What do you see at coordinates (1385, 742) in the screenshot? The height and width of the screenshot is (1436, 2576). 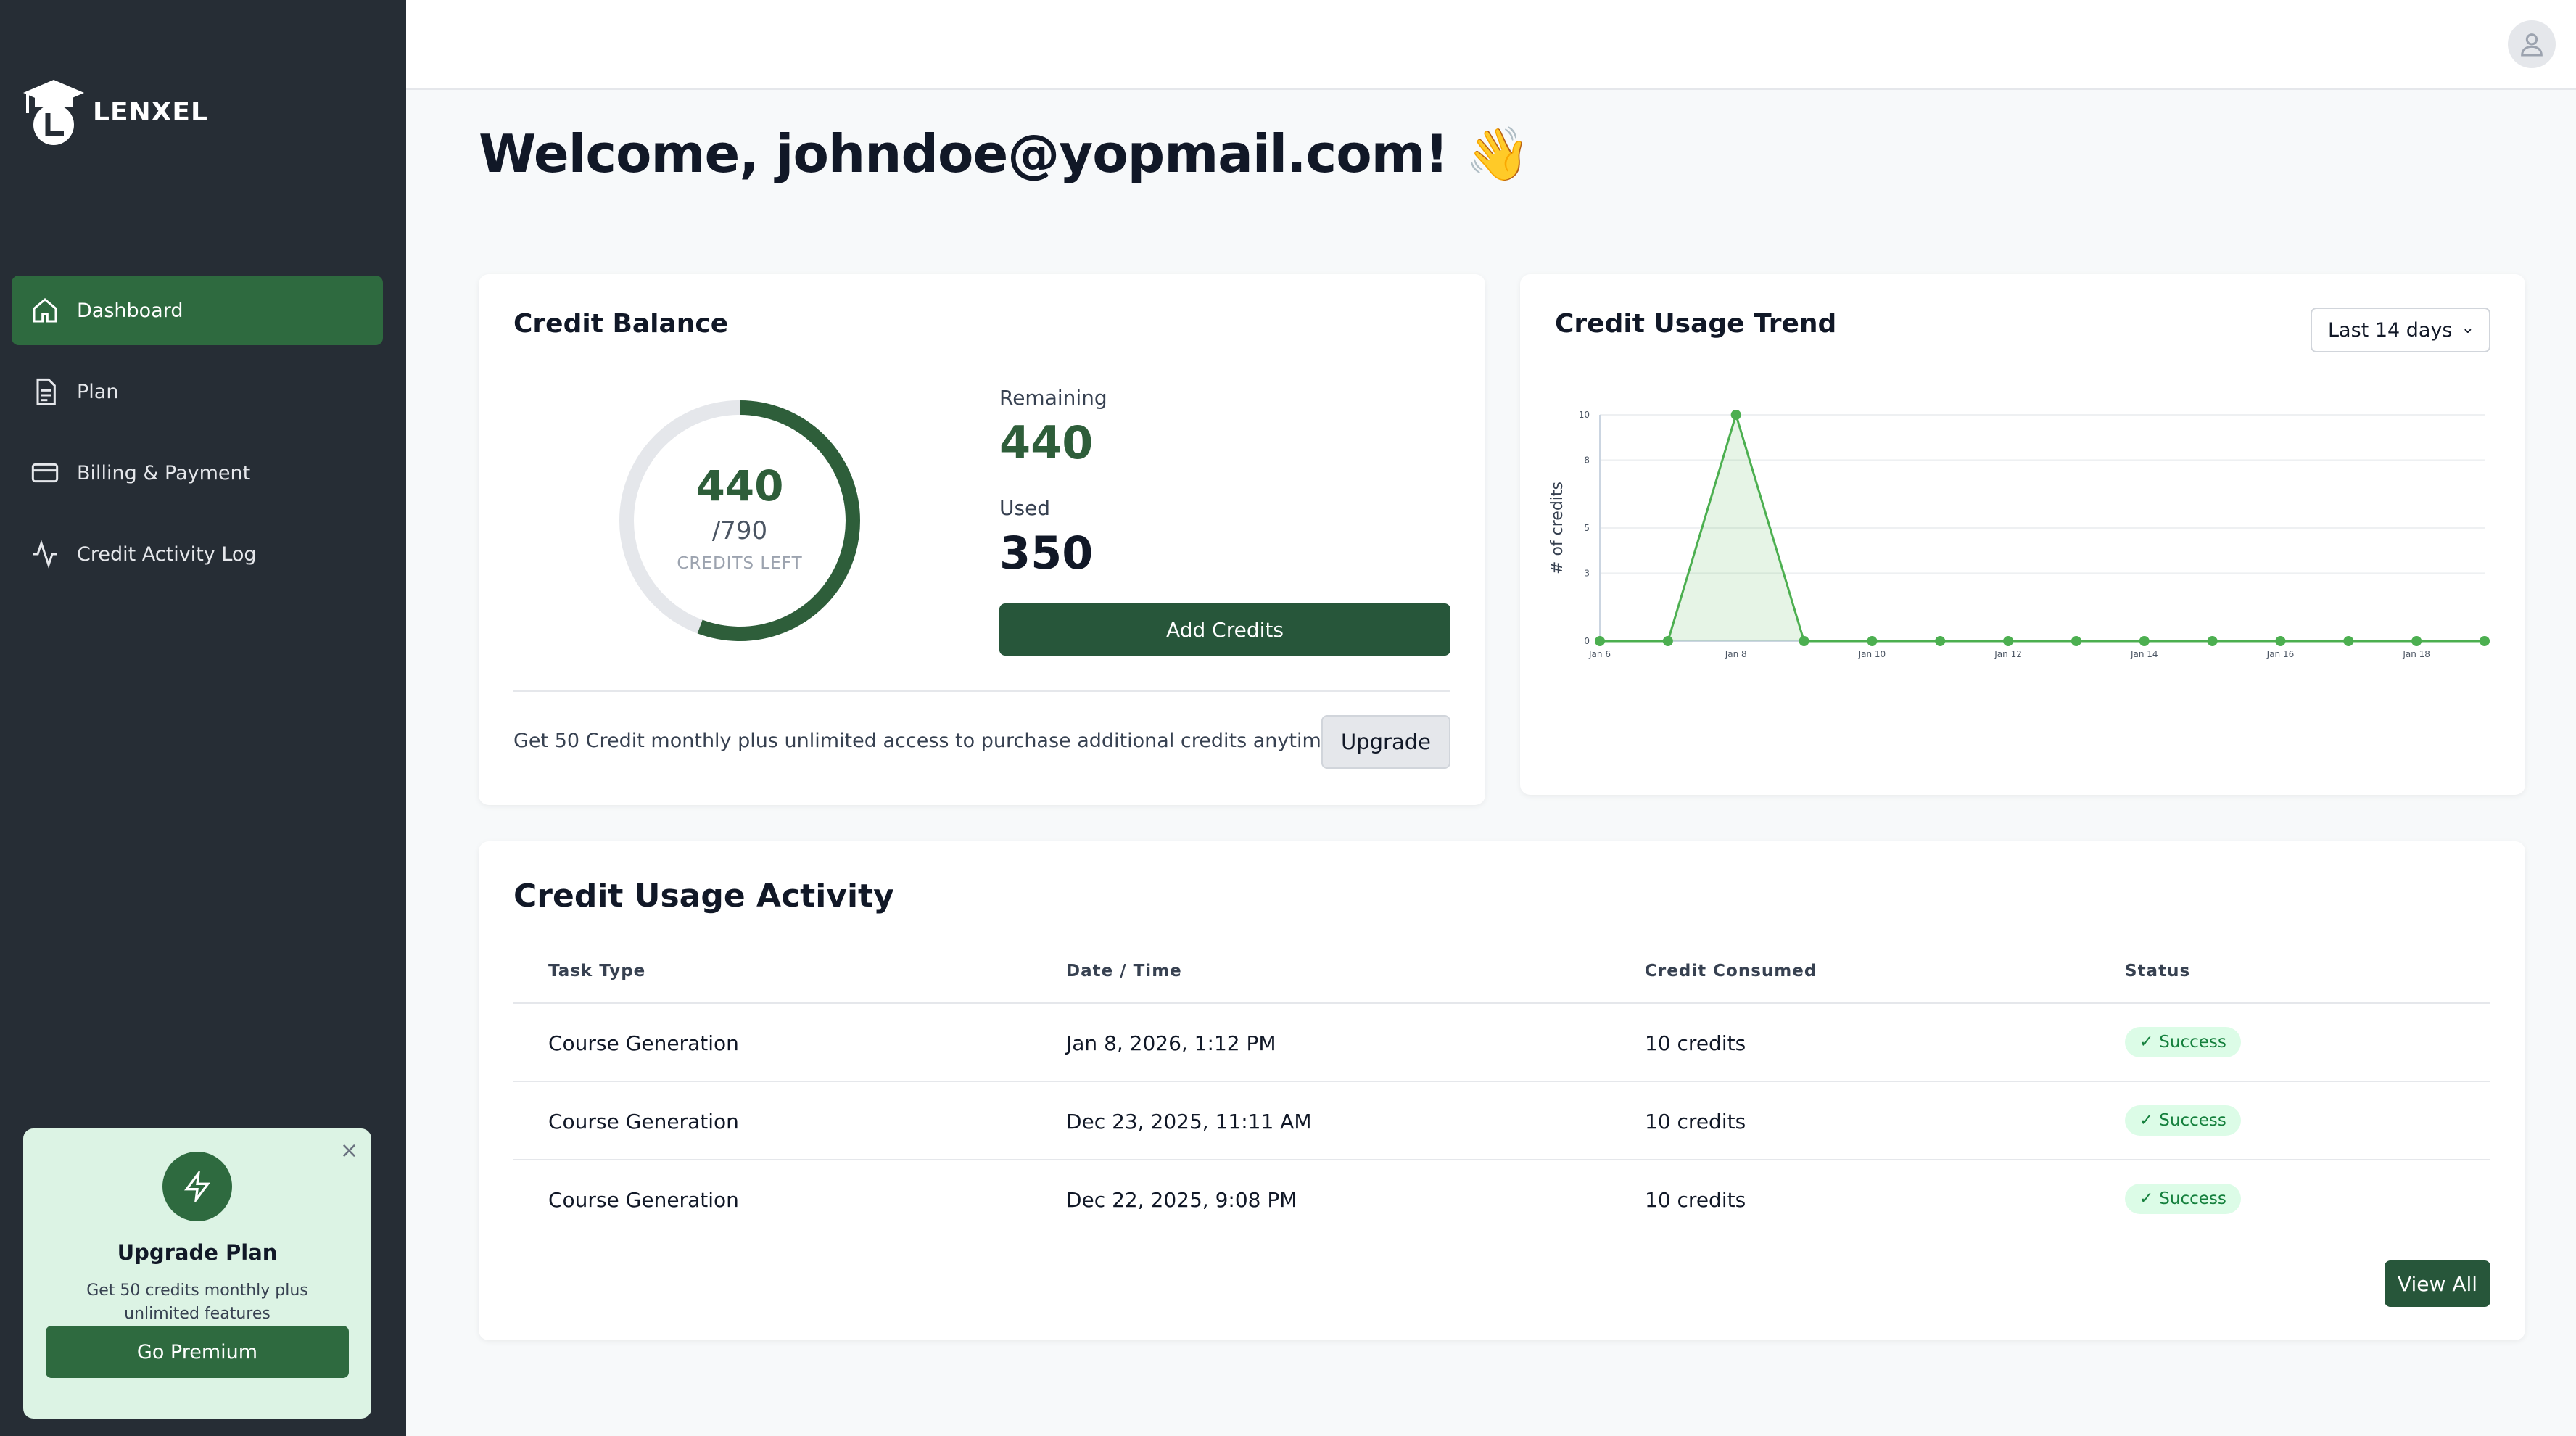 I see `upgrade-button: Upgrade` at bounding box center [1385, 742].